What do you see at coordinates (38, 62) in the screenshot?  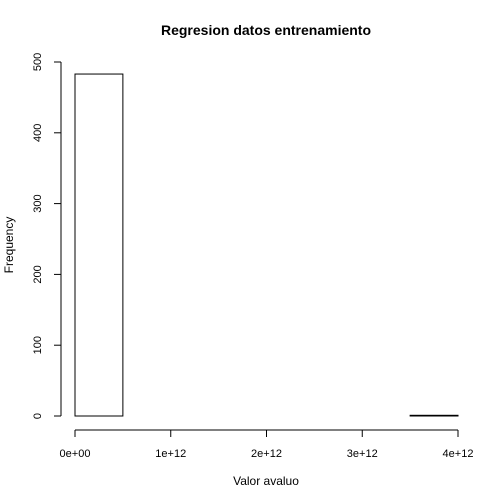 I see `y-tick-label-5: 500` at bounding box center [38, 62].